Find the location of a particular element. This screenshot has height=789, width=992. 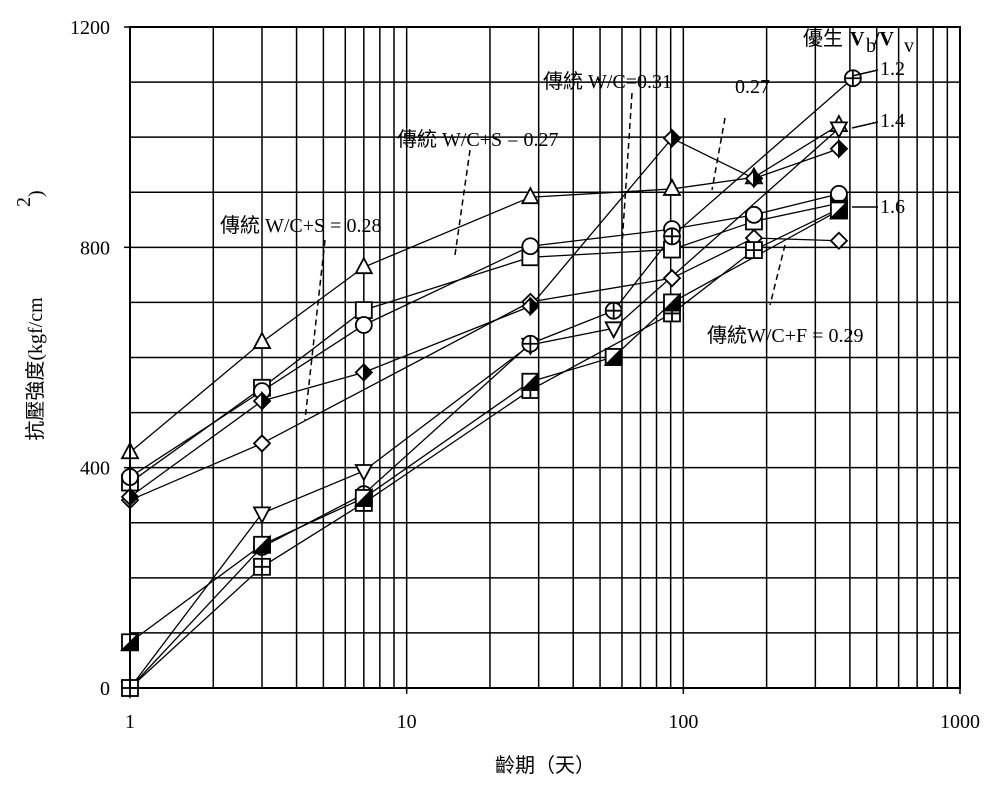

annotation: 1.4 is located at coordinates (892, 121).